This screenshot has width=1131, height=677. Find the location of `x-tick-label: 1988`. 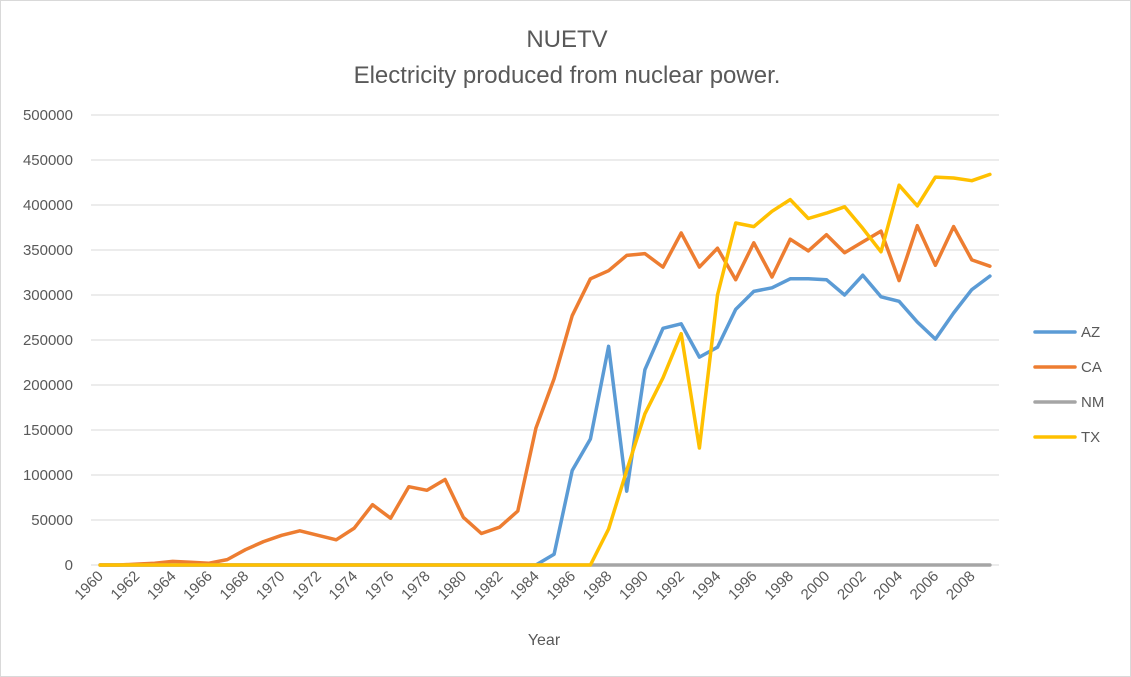

x-tick-label: 1988 is located at coordinates (598, 586).